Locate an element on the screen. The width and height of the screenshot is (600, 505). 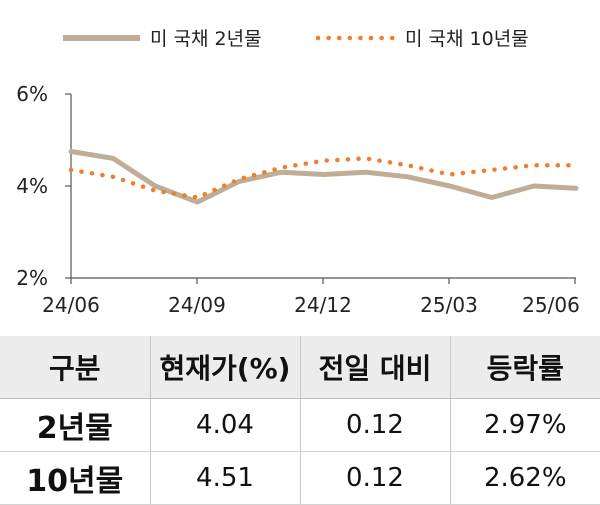
x-tick-label-24-09: 24/09 is located at coordinates (197, 305).